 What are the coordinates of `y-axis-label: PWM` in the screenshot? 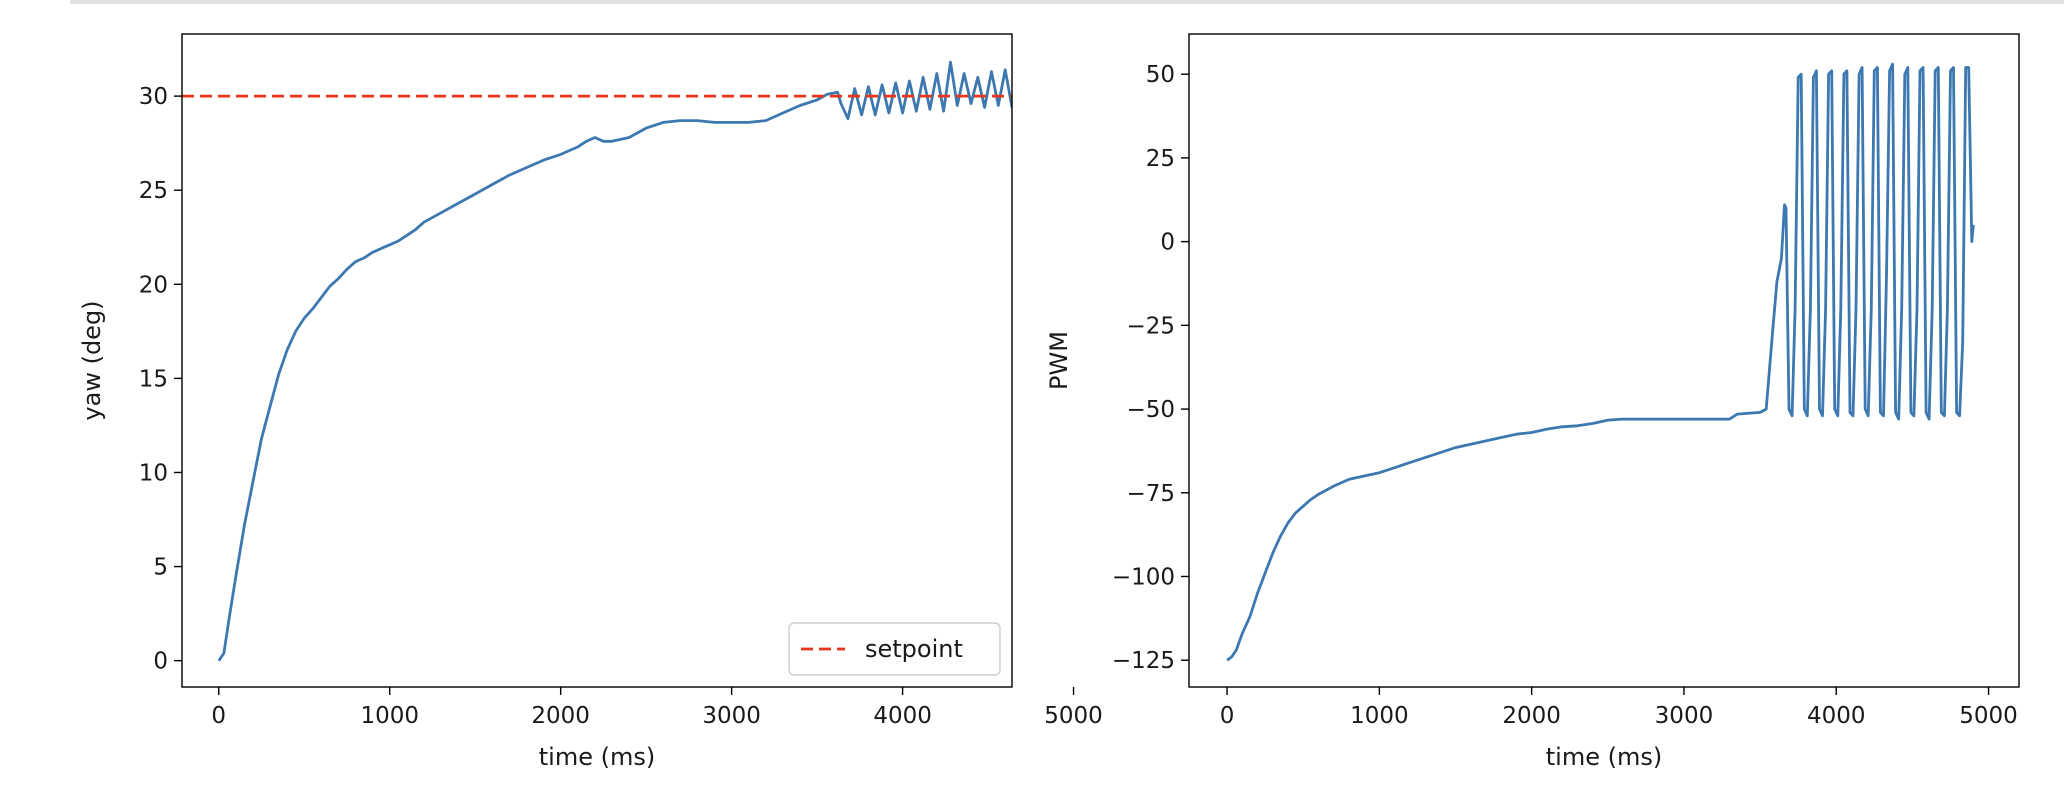 It's located at (1059, 360).